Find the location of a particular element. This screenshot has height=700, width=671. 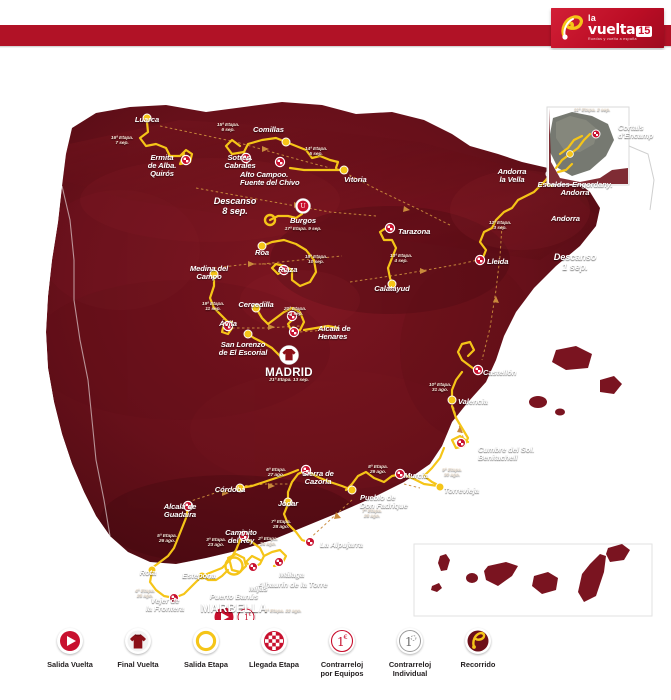

legend-item-label: Salida Etapa is located at coordinates (206, 664).